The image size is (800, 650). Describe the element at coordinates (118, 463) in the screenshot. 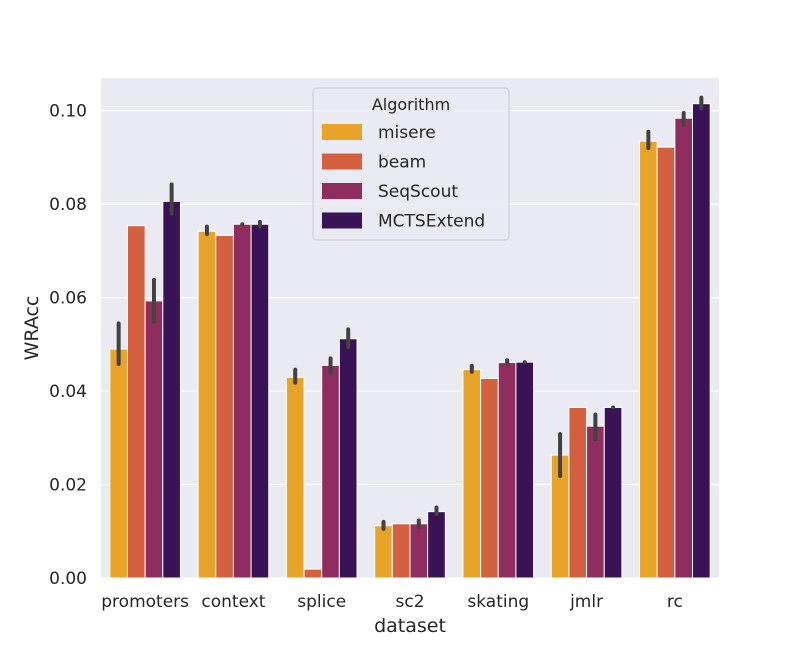

I see `bar-misere-promoters` at that location.